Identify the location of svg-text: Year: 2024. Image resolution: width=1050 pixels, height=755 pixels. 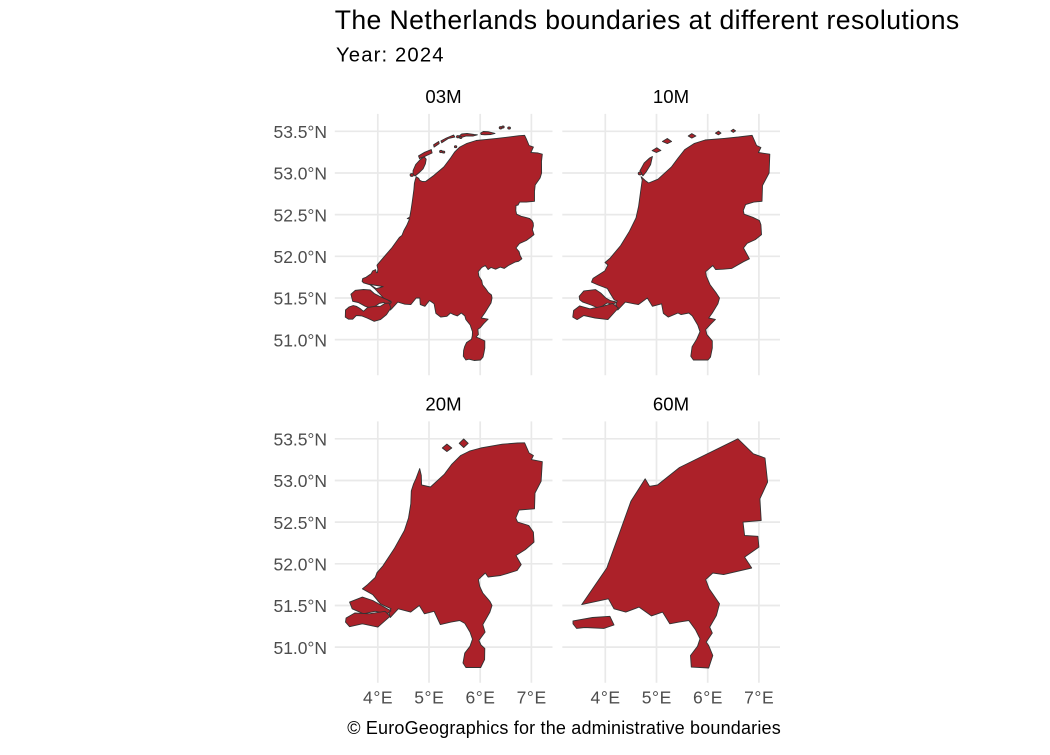
(390, 56).